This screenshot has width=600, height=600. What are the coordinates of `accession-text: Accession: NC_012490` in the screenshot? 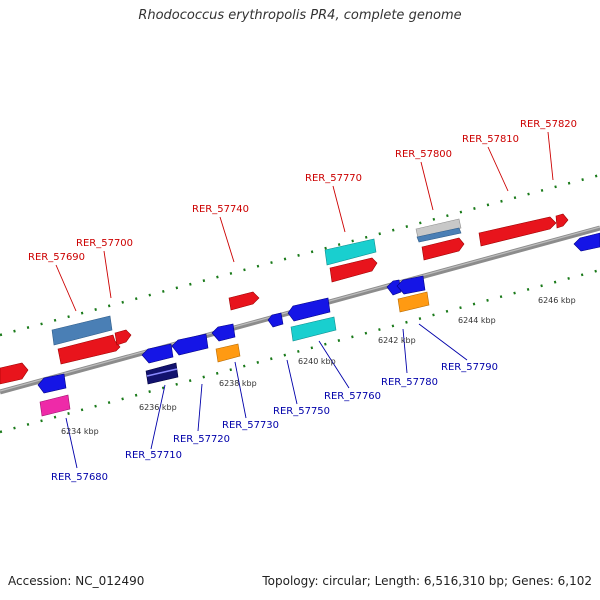 It's located at (76, 581).